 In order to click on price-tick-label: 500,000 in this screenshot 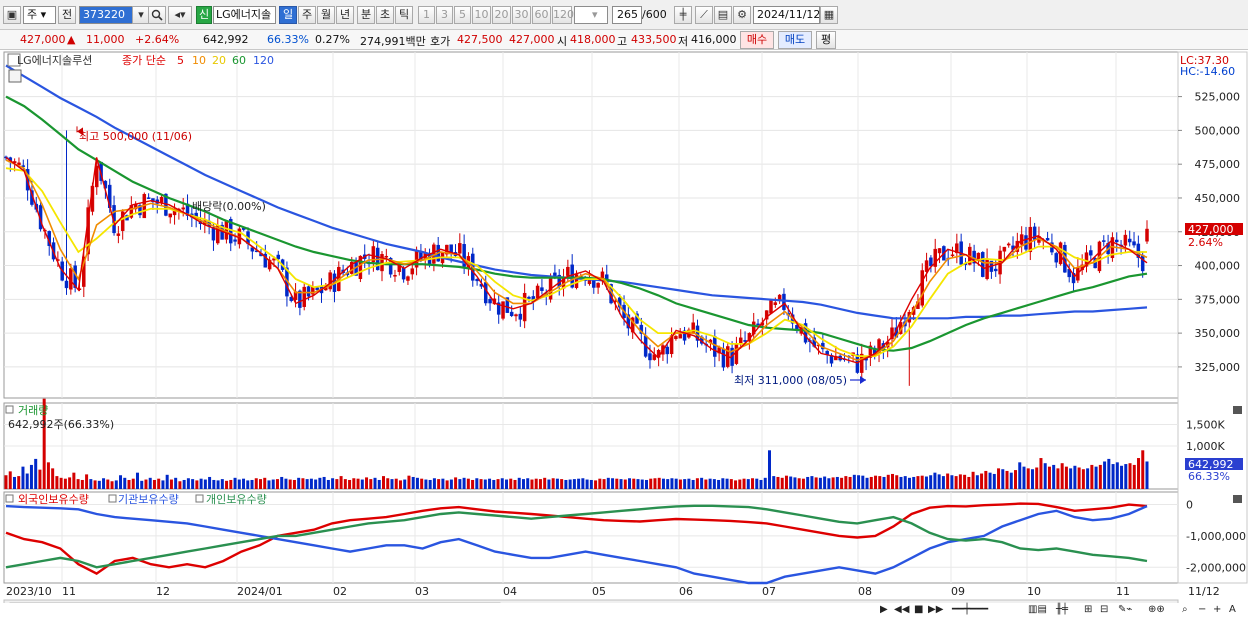, I will do `click(1218, 130)`.